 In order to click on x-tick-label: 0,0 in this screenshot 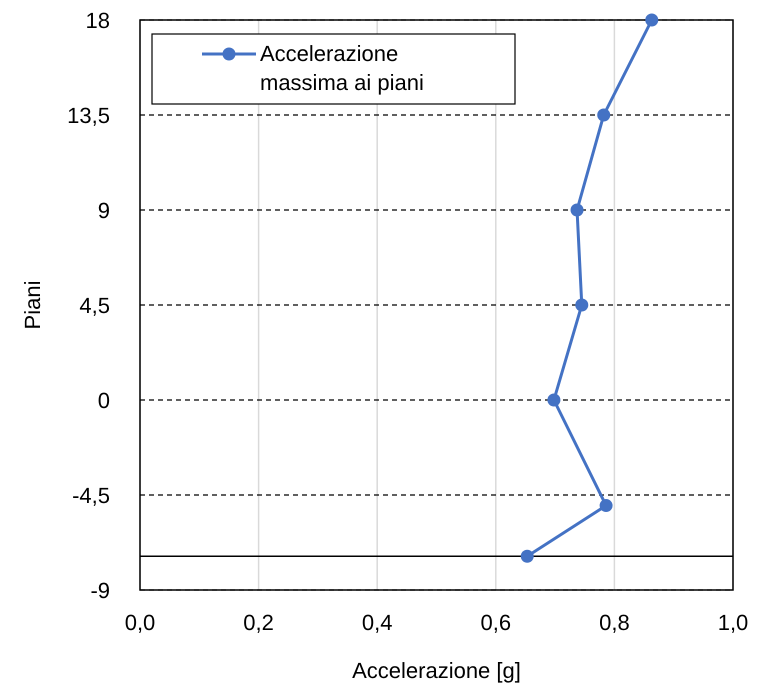, I will do `click(140, 622)`.